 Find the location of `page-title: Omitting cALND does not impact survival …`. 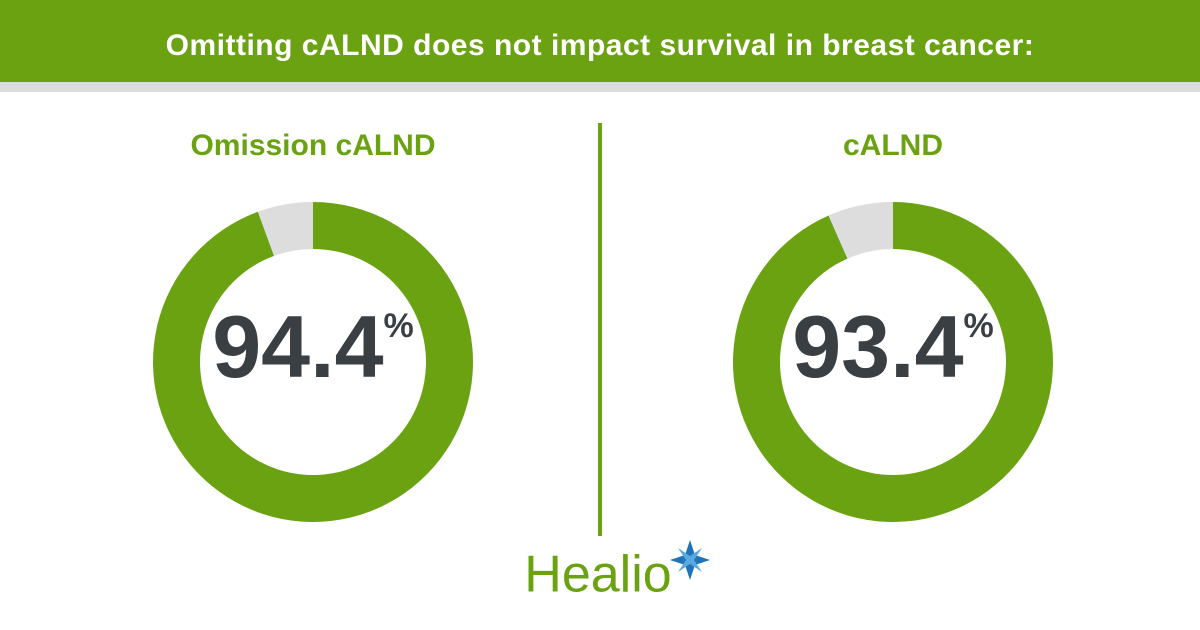

page-title: Omitting cALND does not impact survival … is located at coordinates (600, 45).